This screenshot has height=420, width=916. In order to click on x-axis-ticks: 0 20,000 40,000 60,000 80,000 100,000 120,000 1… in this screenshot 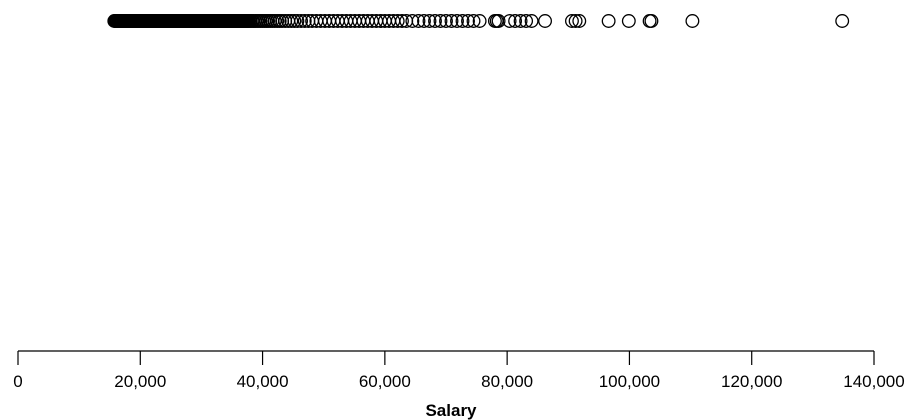, I will do `click(459, 371)`.